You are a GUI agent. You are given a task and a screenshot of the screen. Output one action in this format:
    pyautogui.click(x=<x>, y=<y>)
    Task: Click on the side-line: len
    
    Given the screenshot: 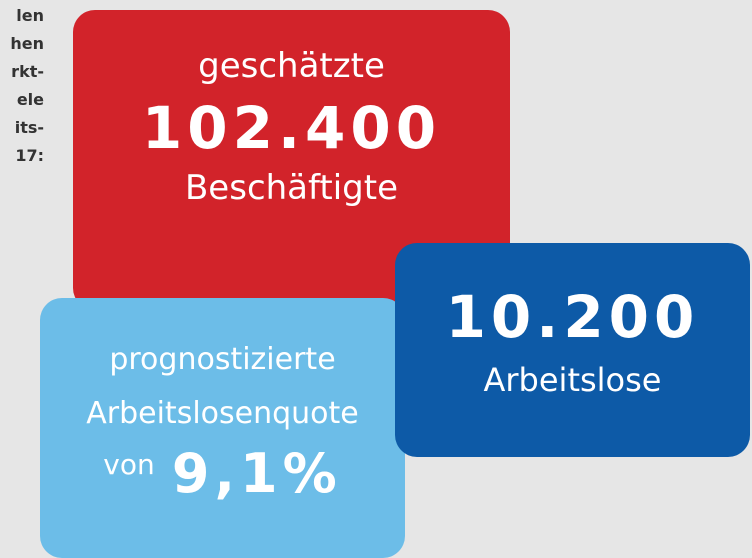 What is the action you would take?
    pyautogui.click(x=30, y=15)
    